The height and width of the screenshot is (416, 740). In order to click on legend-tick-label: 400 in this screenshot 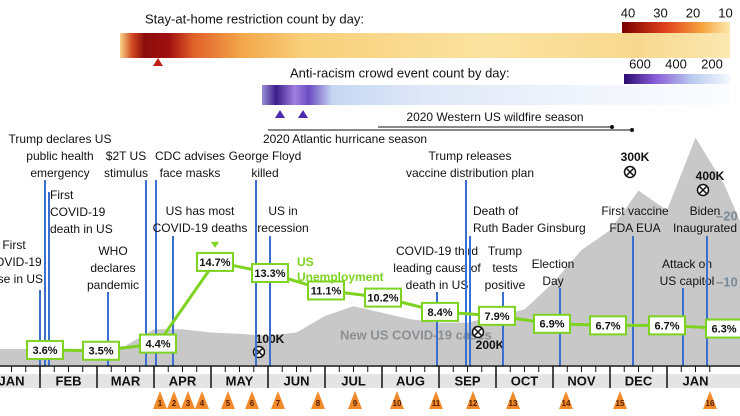, I will do `click(676, 63)`.